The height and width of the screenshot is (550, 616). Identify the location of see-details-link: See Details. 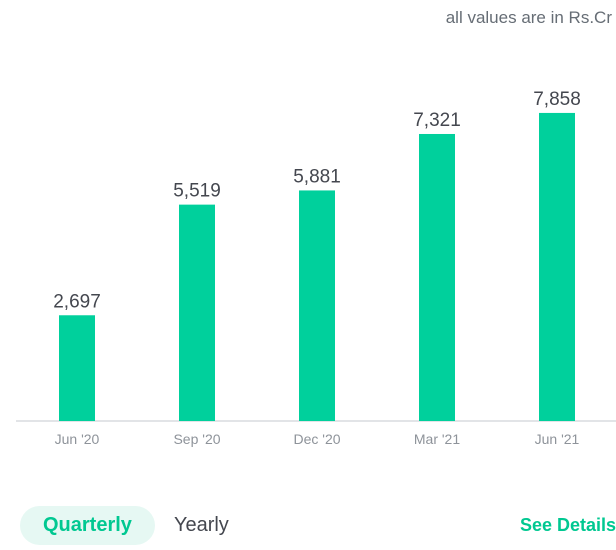
(567, 525).